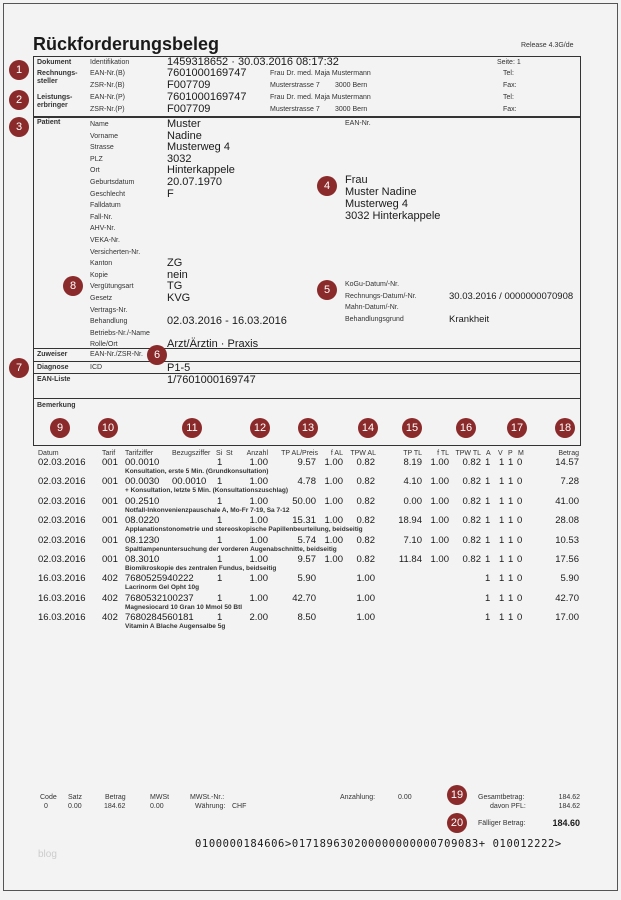  Describe the element at coordinates (412, 428) in the screenshot. I see `marker-15: 15` at that location.